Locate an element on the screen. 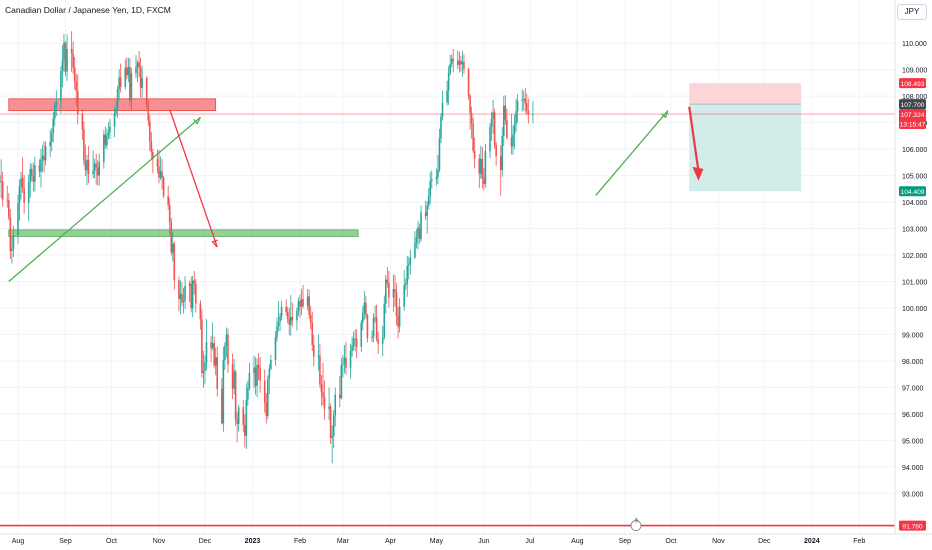 This screenshot has height=550, width=932. position-stop-zone is located at coordinates (745, 94).